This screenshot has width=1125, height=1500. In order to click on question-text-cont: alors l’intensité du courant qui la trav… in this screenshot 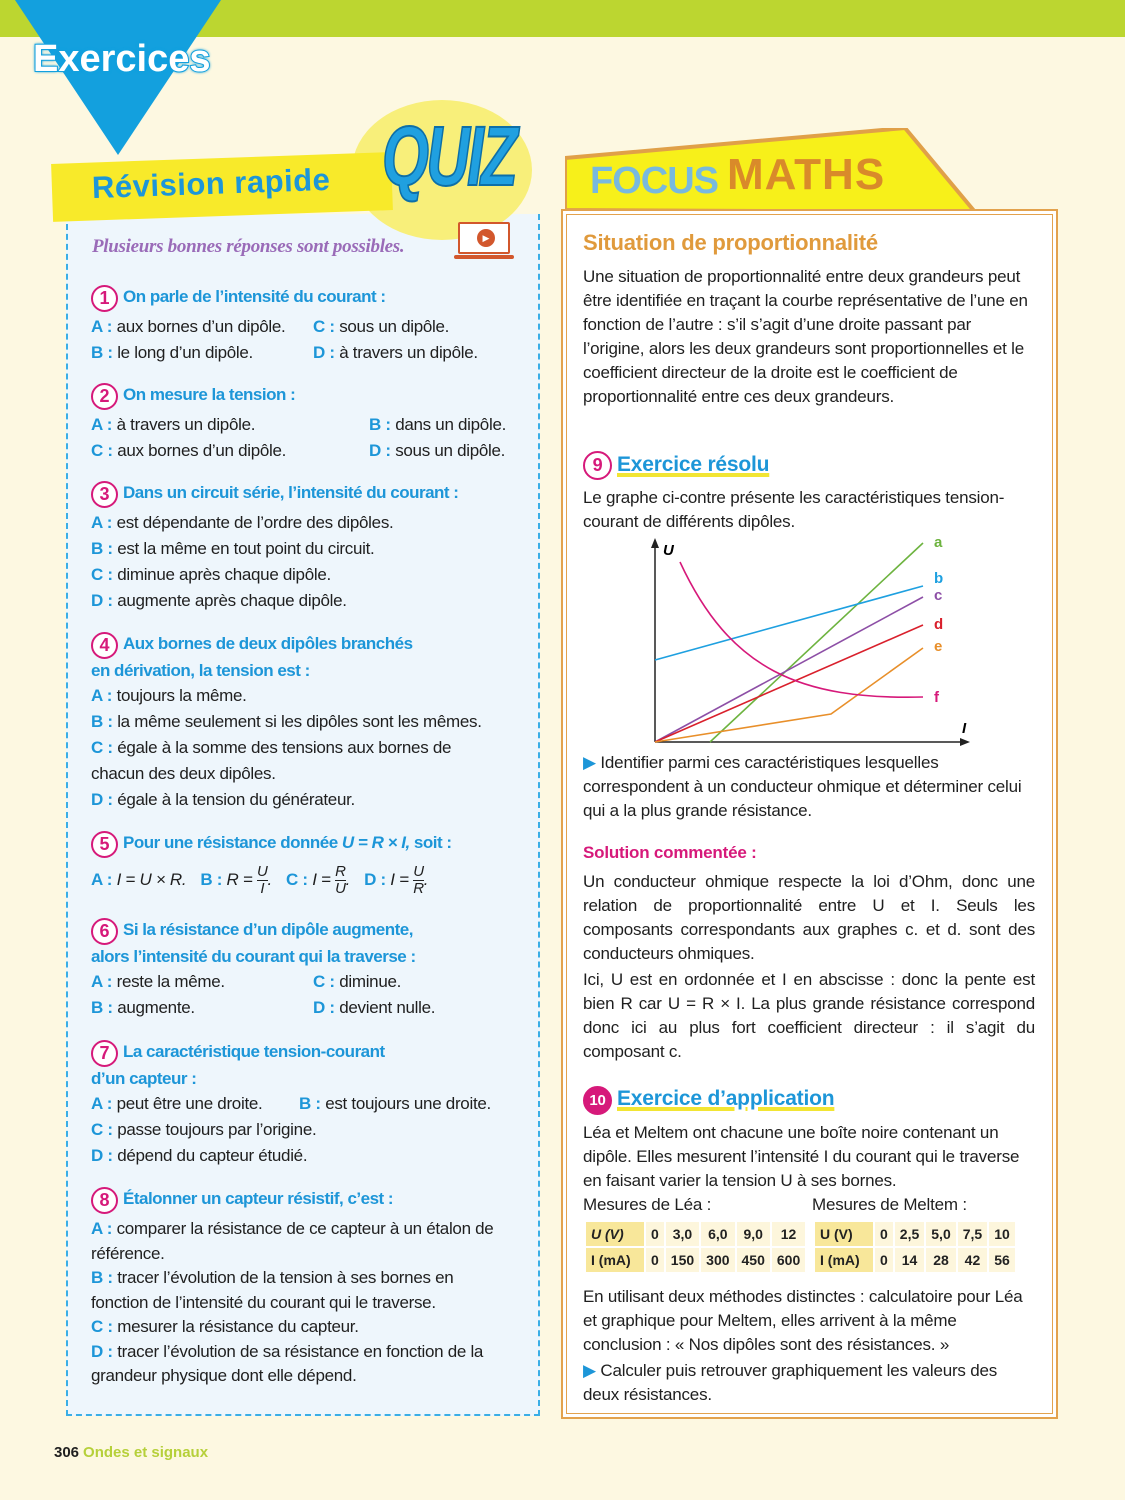, I will do `click(253, 956)`.